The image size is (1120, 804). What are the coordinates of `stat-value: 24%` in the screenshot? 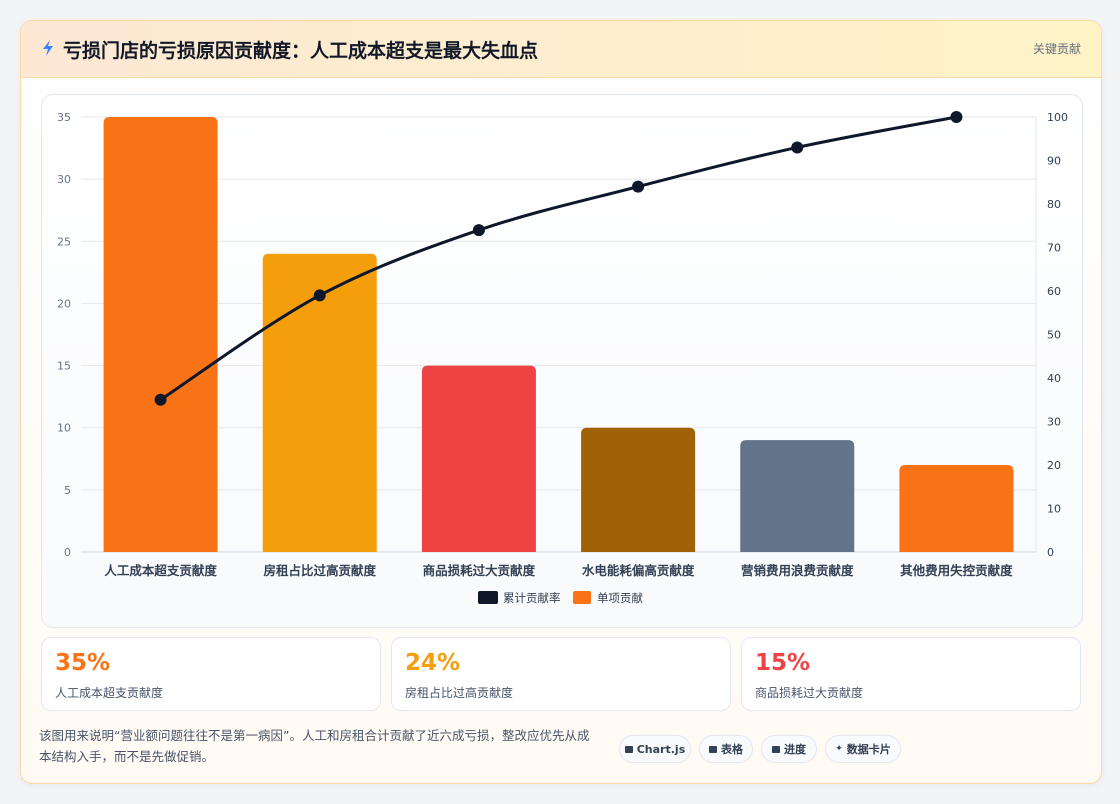 It's located at (433, 663).